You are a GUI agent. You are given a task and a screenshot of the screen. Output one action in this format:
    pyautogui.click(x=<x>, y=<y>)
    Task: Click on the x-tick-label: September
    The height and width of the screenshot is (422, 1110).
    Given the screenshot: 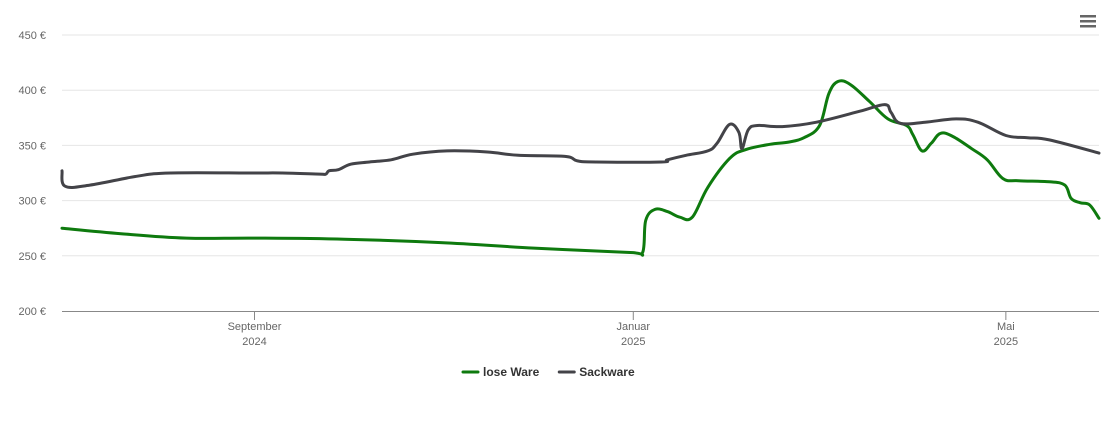 What is the action you would take?
    pyautogui.click(x=255, y=327)
    